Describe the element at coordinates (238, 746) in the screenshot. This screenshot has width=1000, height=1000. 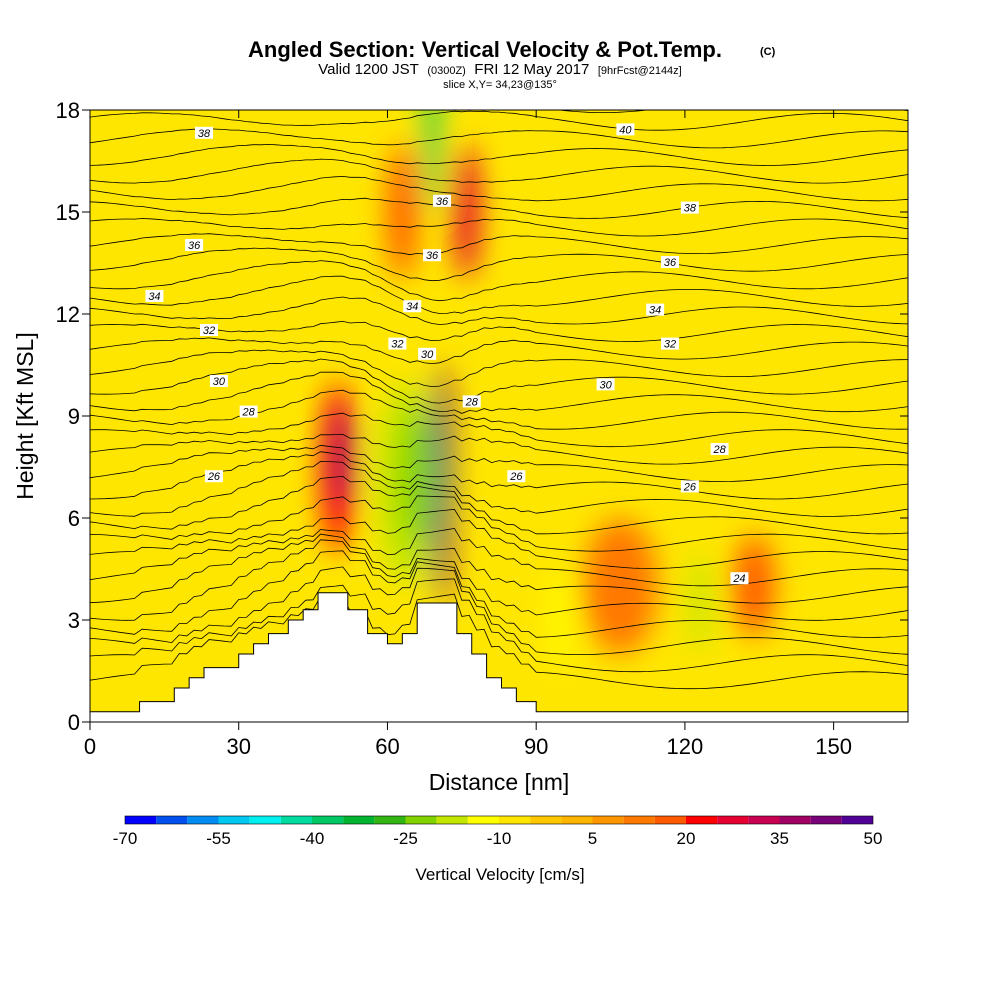
I see `x-tick-label: 30` at that location.